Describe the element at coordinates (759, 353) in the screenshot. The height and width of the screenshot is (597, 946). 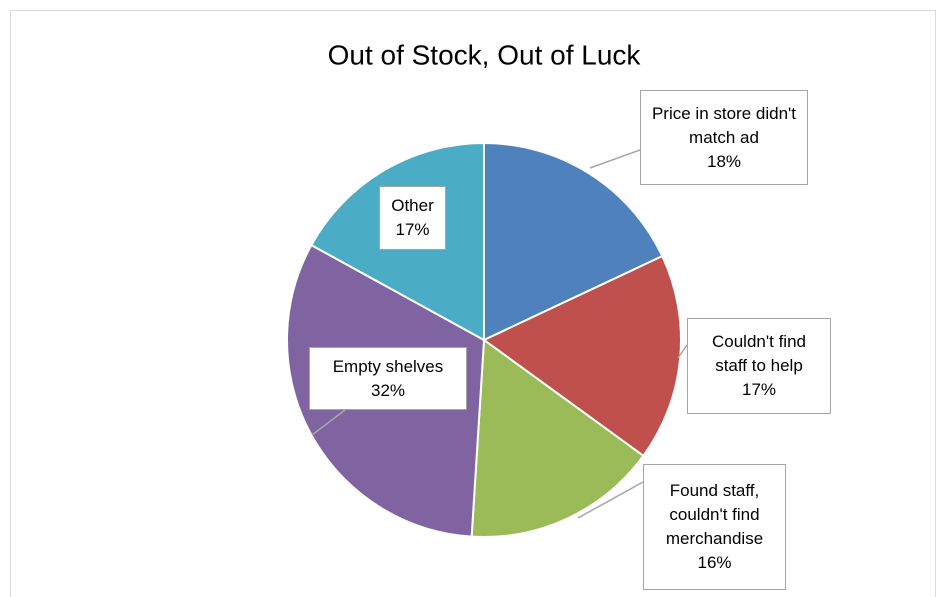
I see `data-label-name: Couldn't find staff to help` at that location.